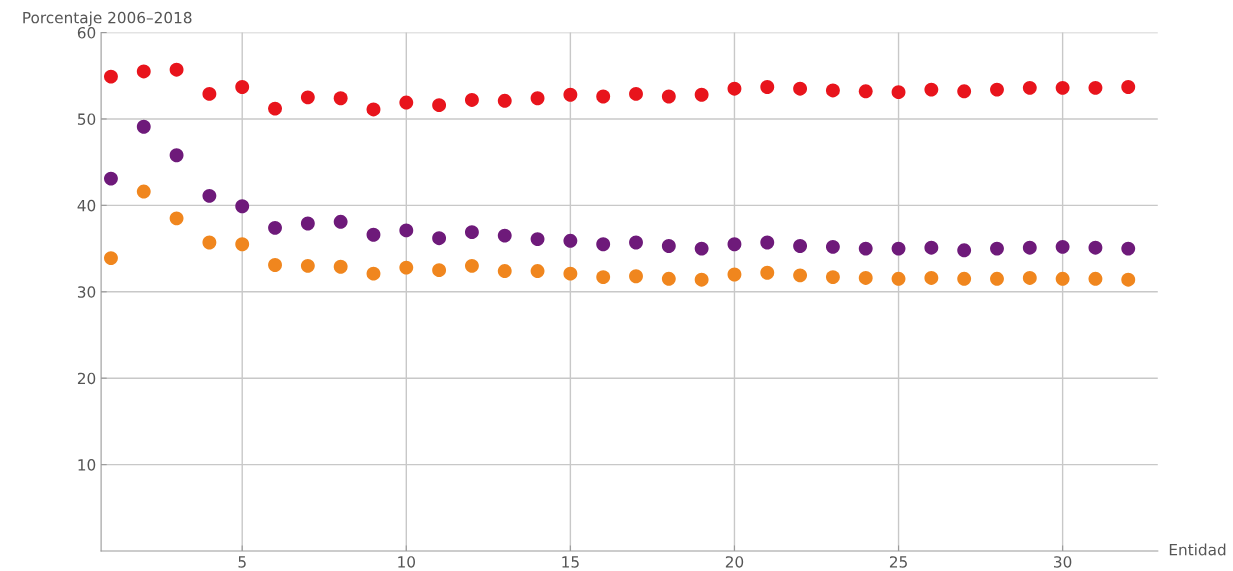  Describe the element at coordinates (86, 119) in the screenshot. I see `y-tick-label: 50` at that location.